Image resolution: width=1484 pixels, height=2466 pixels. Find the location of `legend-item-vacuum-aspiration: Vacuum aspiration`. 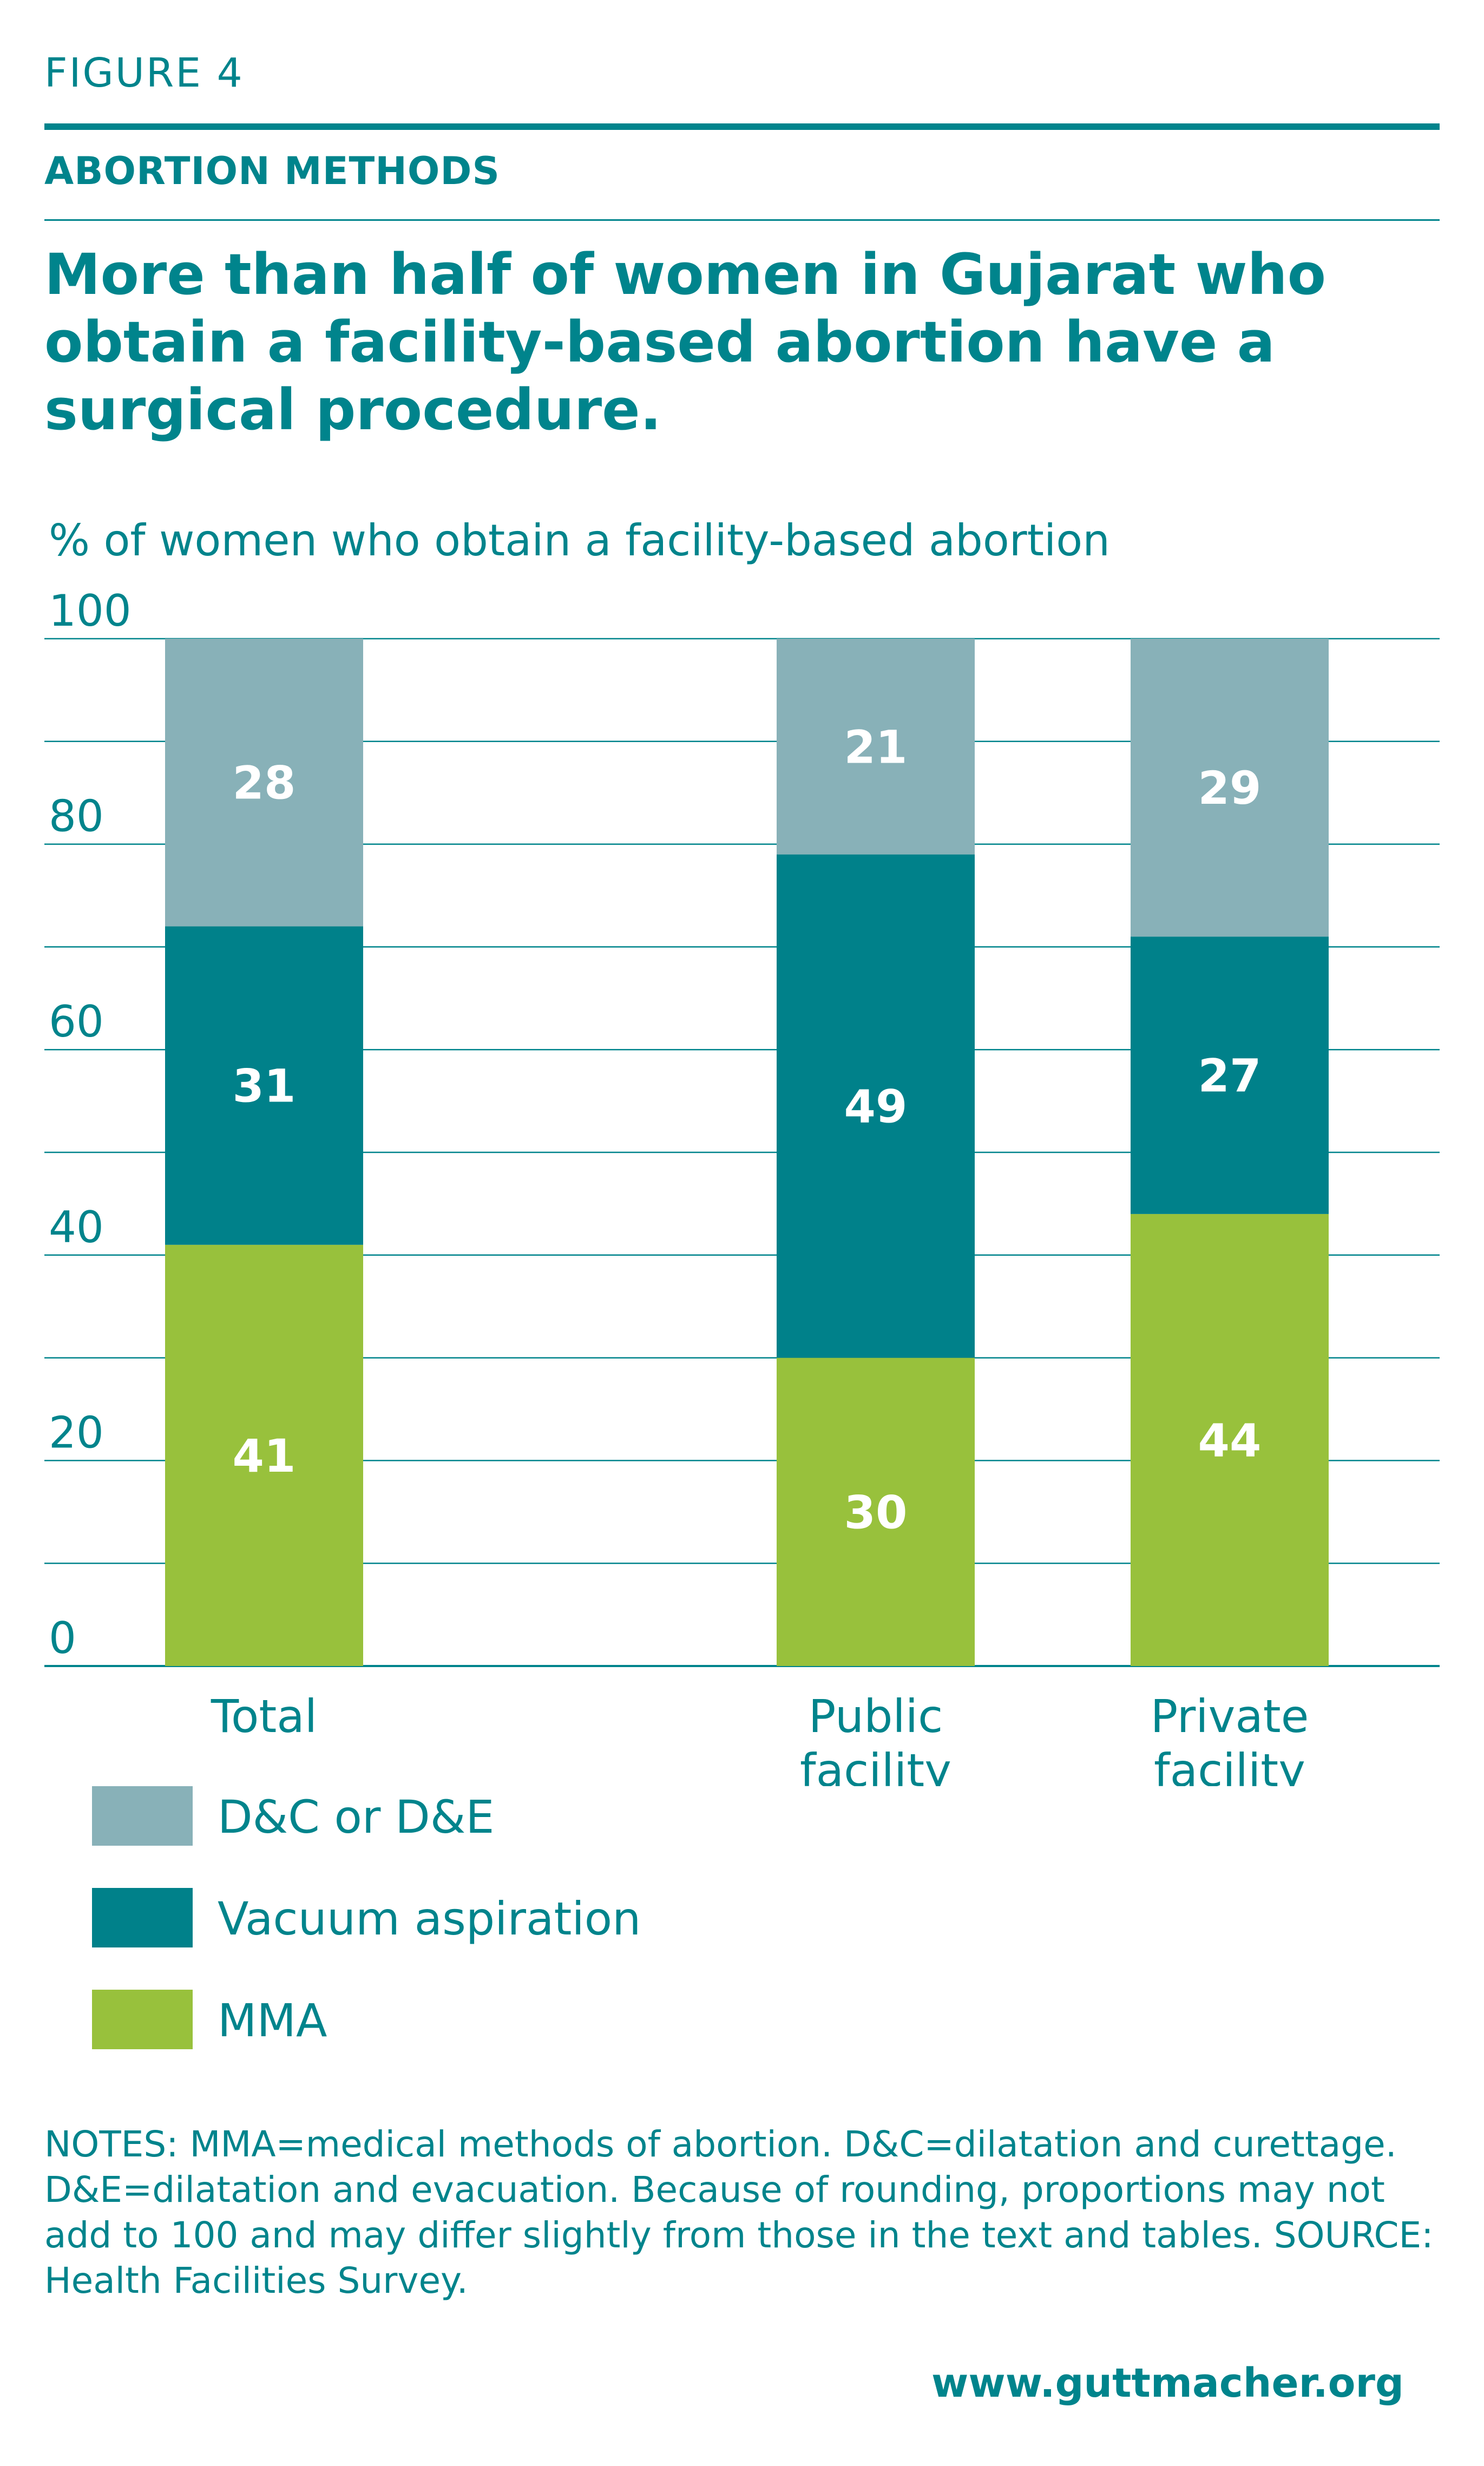

legend-item-vacuum-aspiration: Vacuum aspiration is located at coordinates (498, 1920).